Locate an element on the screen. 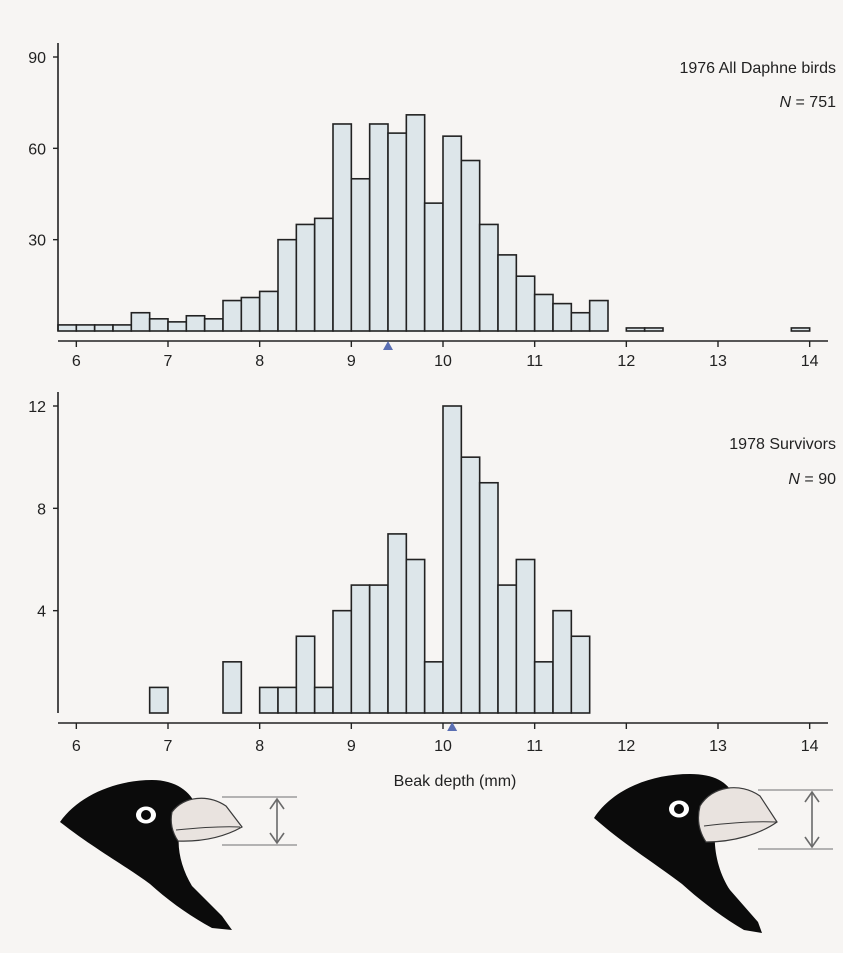 This screenshot has width=843, height=953. mean-marker-1978 is located at coordinates (452, 726).